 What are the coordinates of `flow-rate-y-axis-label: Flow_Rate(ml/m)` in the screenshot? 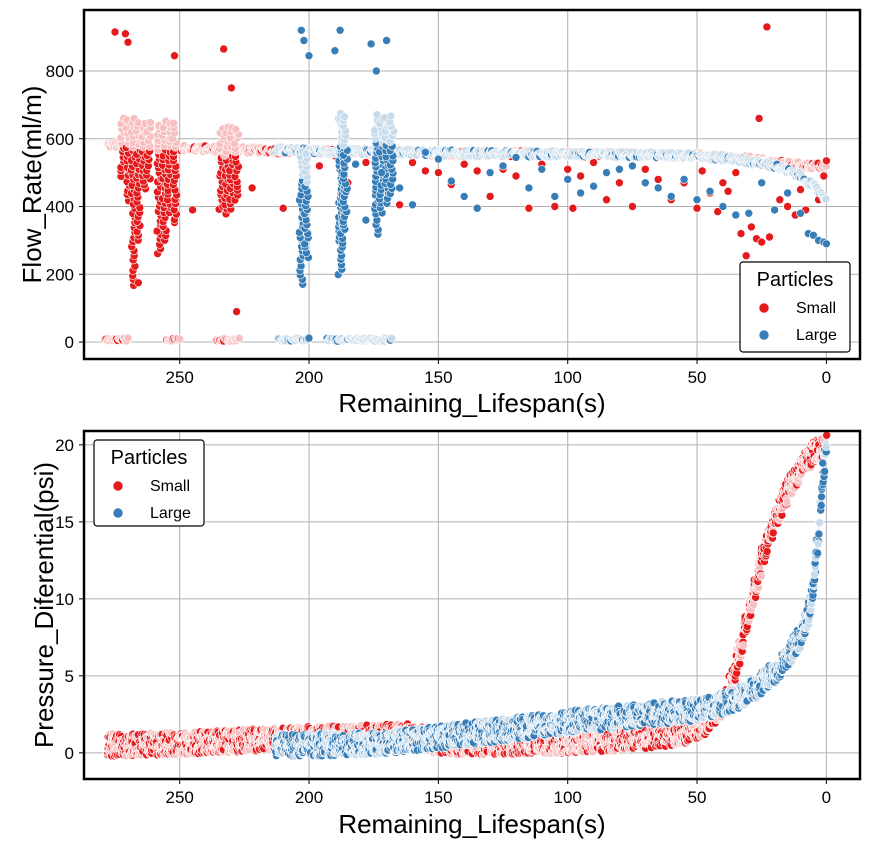 It's located at (32, 185).